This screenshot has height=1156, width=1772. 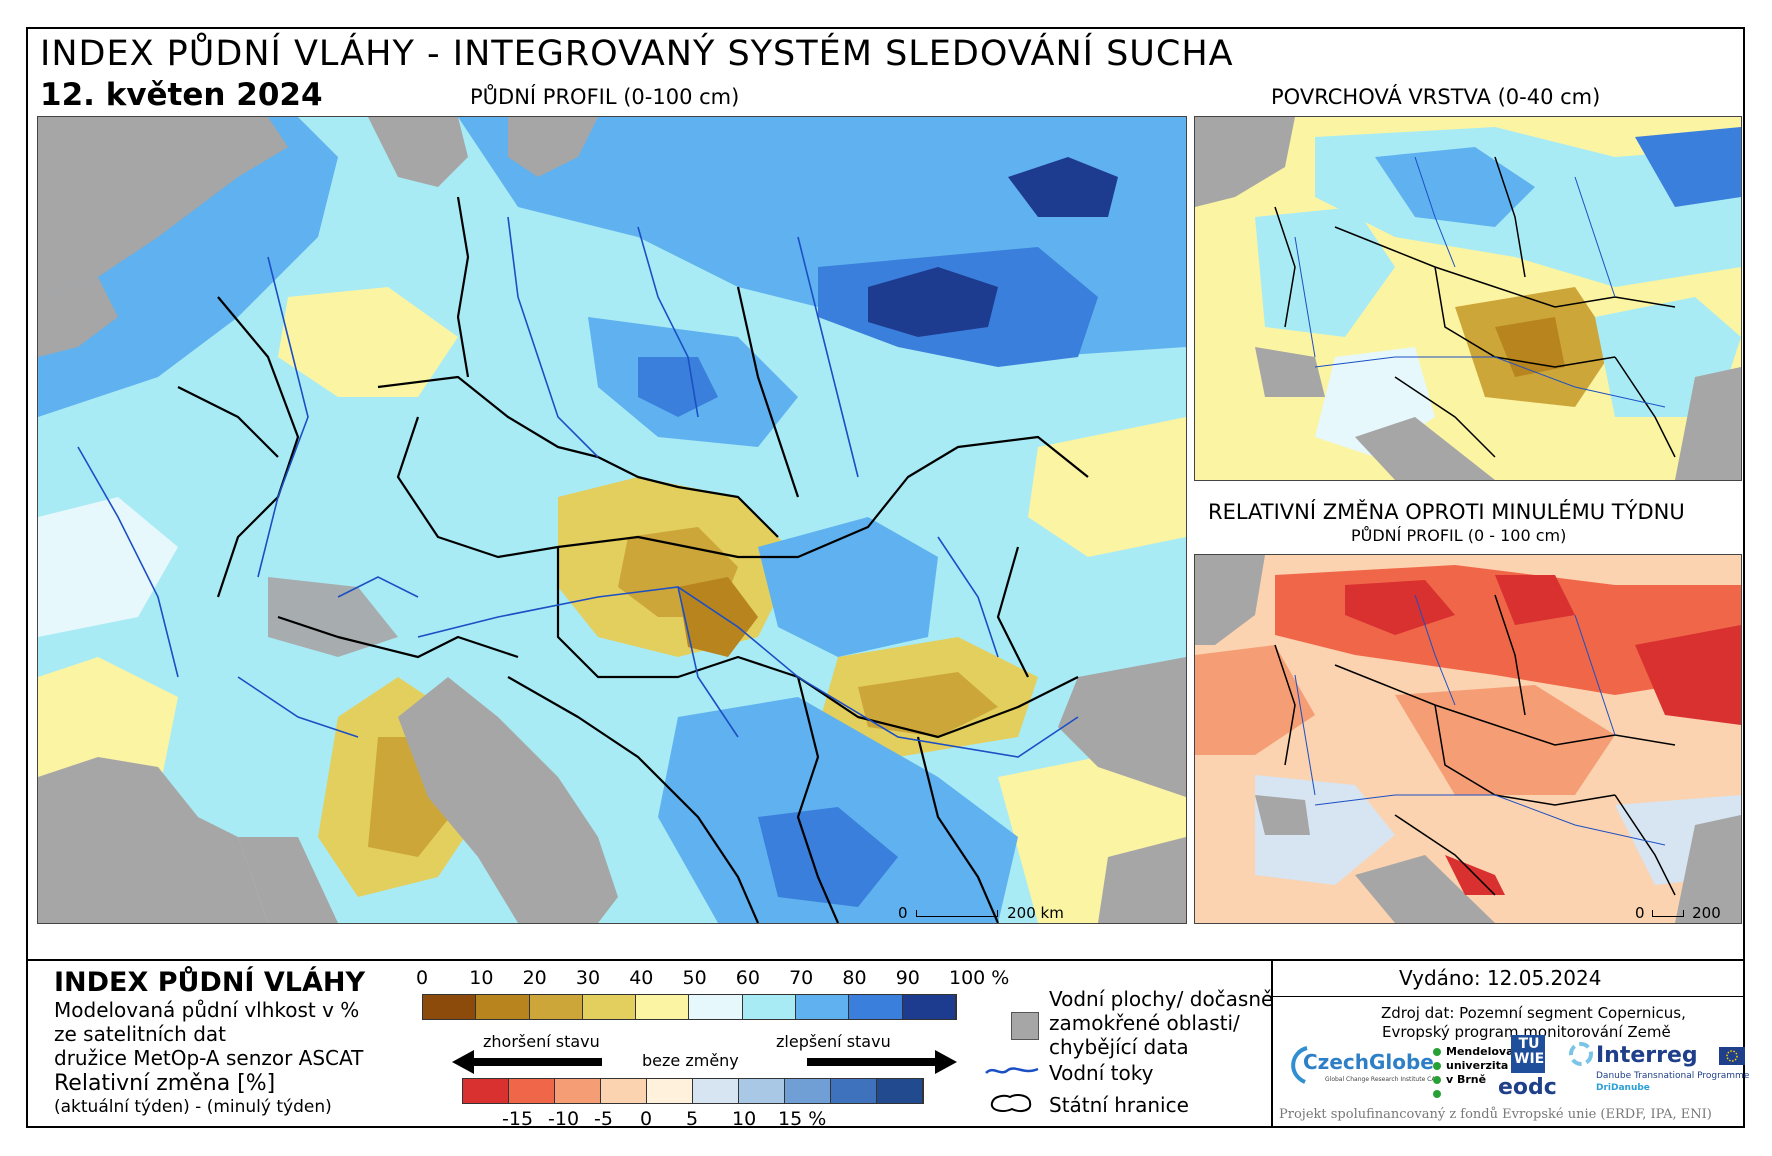 What do you see at coordinates (1119, 1047) in the screenshot?
I see `water-label-3: chybějící data` at bounding box center [1119, 1047].